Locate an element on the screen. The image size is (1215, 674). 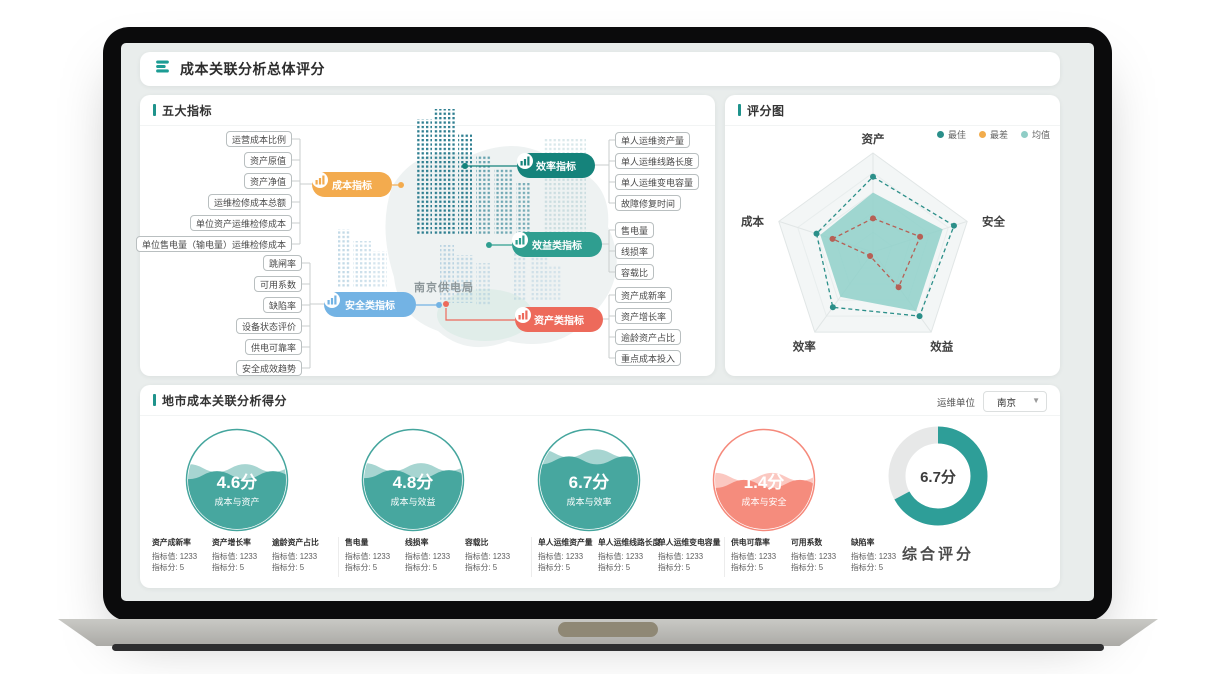
unit-select-dropdown: 南京 ▼ is located at coordinates (1015, 401).